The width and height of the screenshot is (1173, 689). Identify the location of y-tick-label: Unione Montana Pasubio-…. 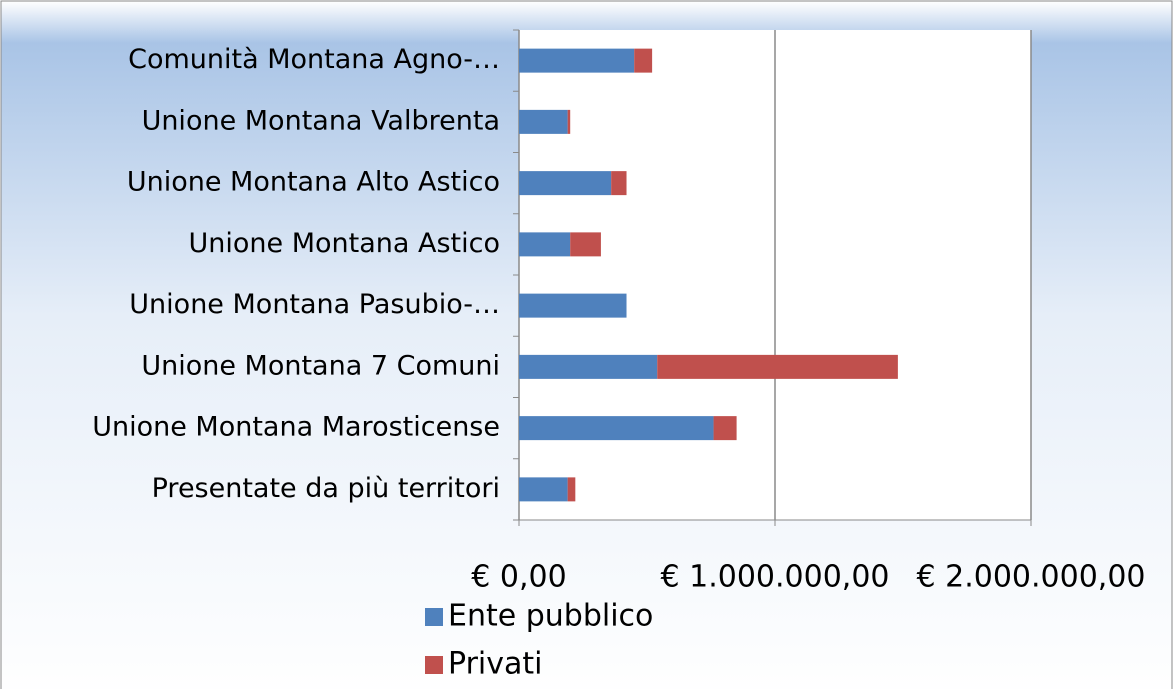
(314, 304).